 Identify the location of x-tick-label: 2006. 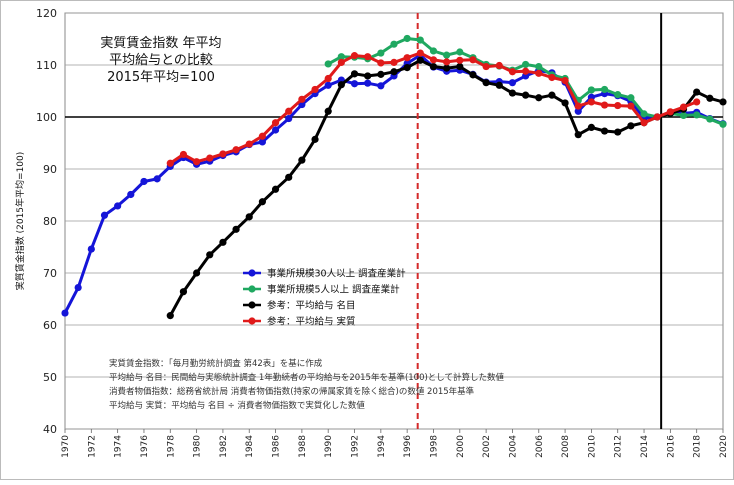
(540, 446).